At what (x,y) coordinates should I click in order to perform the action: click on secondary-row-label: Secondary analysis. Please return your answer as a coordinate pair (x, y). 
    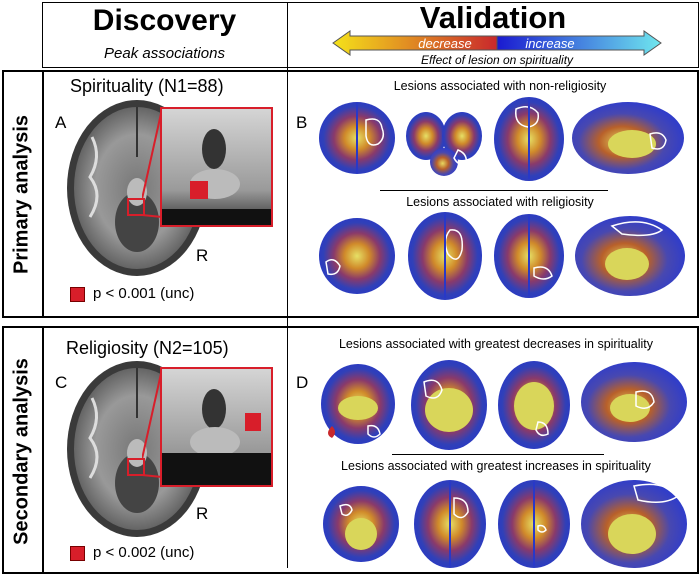
    Looking at the image, I should click on (21, 451).